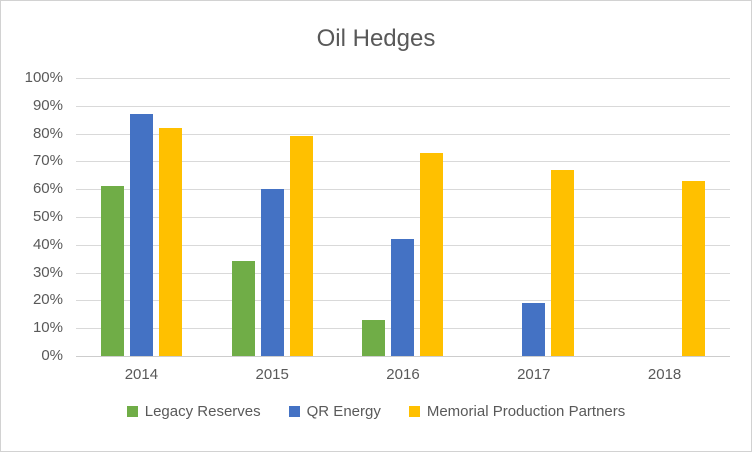  What do you see at coordinates (272, 272) in the screenshot?
I see `bar-qr-energy-2015` at bounding box center [272, 272].